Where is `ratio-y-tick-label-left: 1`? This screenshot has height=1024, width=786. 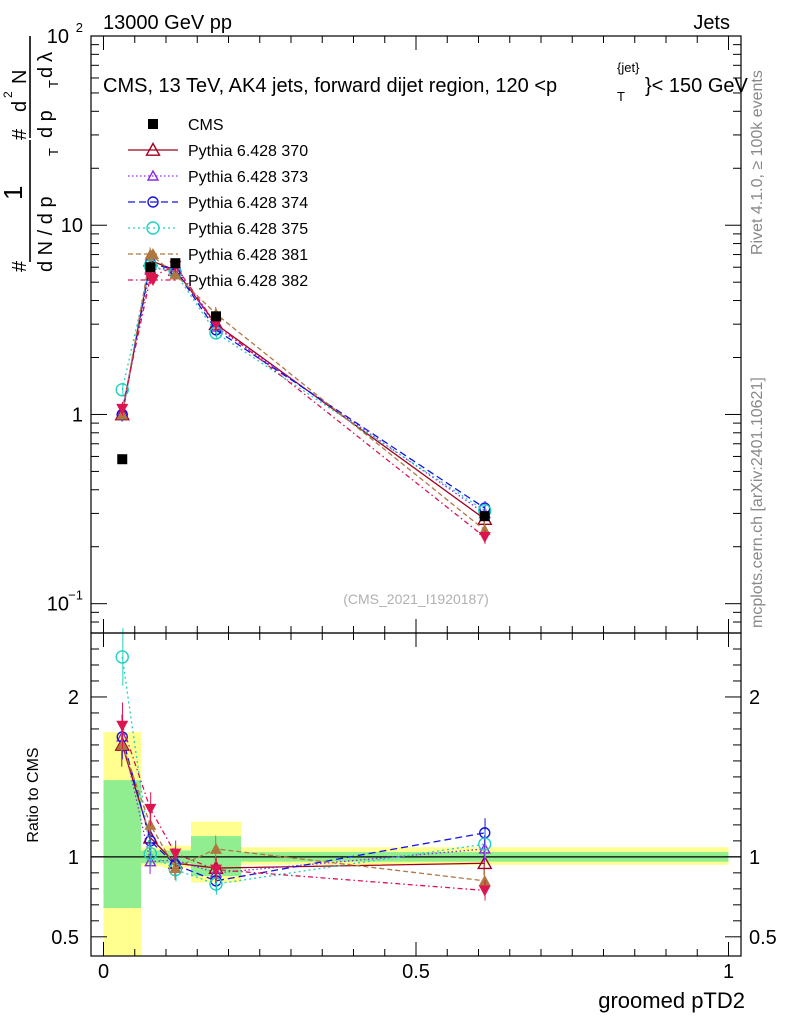
ratio-y-tick-label-left: 1 is located at coordinates (73, 858).